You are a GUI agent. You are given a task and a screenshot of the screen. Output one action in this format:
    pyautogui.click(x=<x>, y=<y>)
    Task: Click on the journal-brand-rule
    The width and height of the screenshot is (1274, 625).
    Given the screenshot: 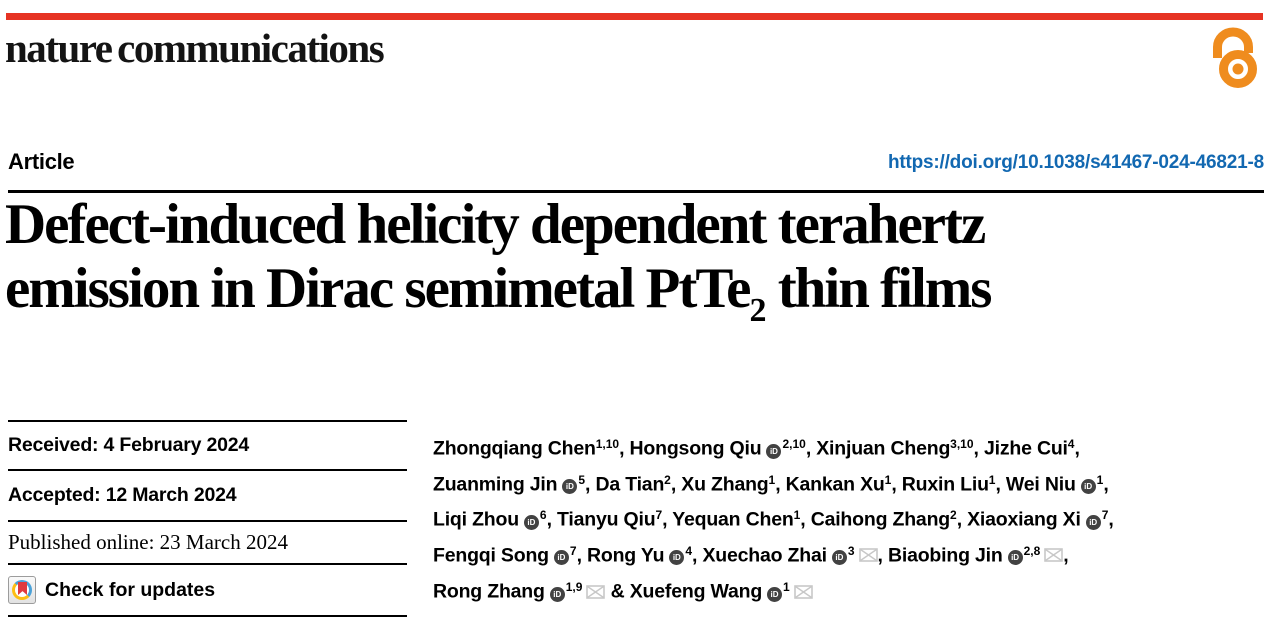 What is the action you would take?
    pyautogui.click(x=634, y=16)
    